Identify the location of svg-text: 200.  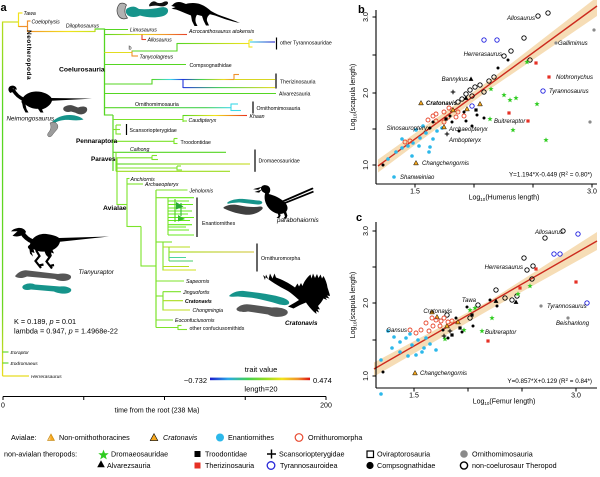
(326, 406).